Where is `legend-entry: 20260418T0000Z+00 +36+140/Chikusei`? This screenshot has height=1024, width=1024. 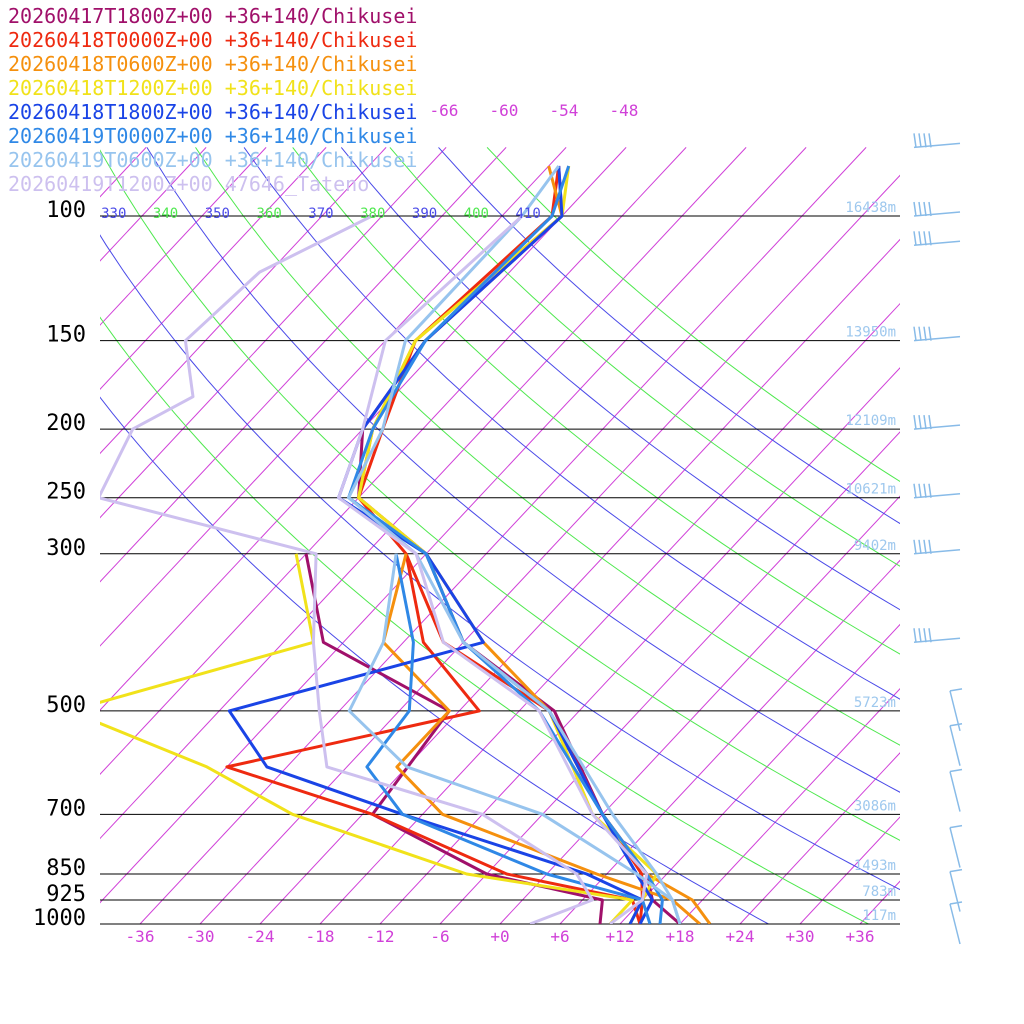 legend-entry: 20260418T0000Z+00 +36+140/Chikusei is located at coordinates (213, 40).